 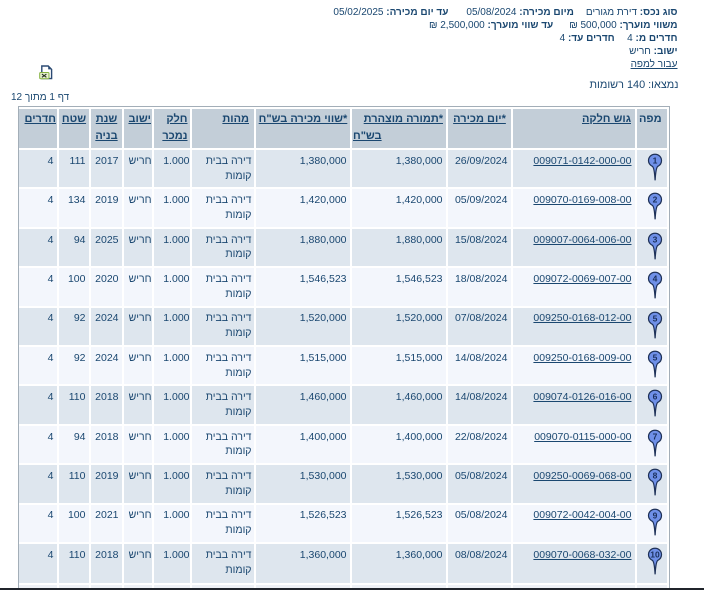 What do you see at coordinates (654, 200) in the screenshot?
I see `svg-text: 2` at bounding box center [654, 200].